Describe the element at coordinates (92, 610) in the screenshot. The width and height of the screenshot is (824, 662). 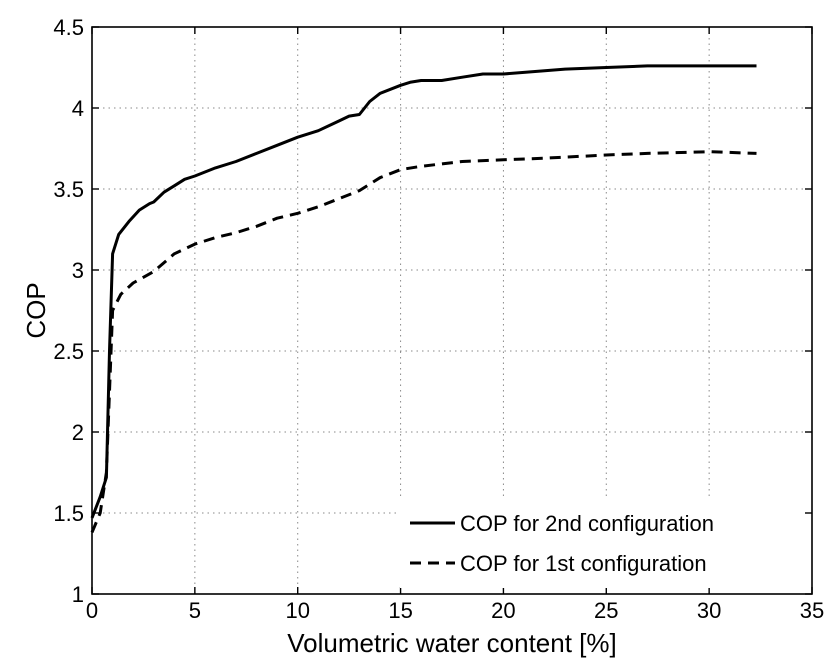
I see `x-tick-label: 0` at that location.